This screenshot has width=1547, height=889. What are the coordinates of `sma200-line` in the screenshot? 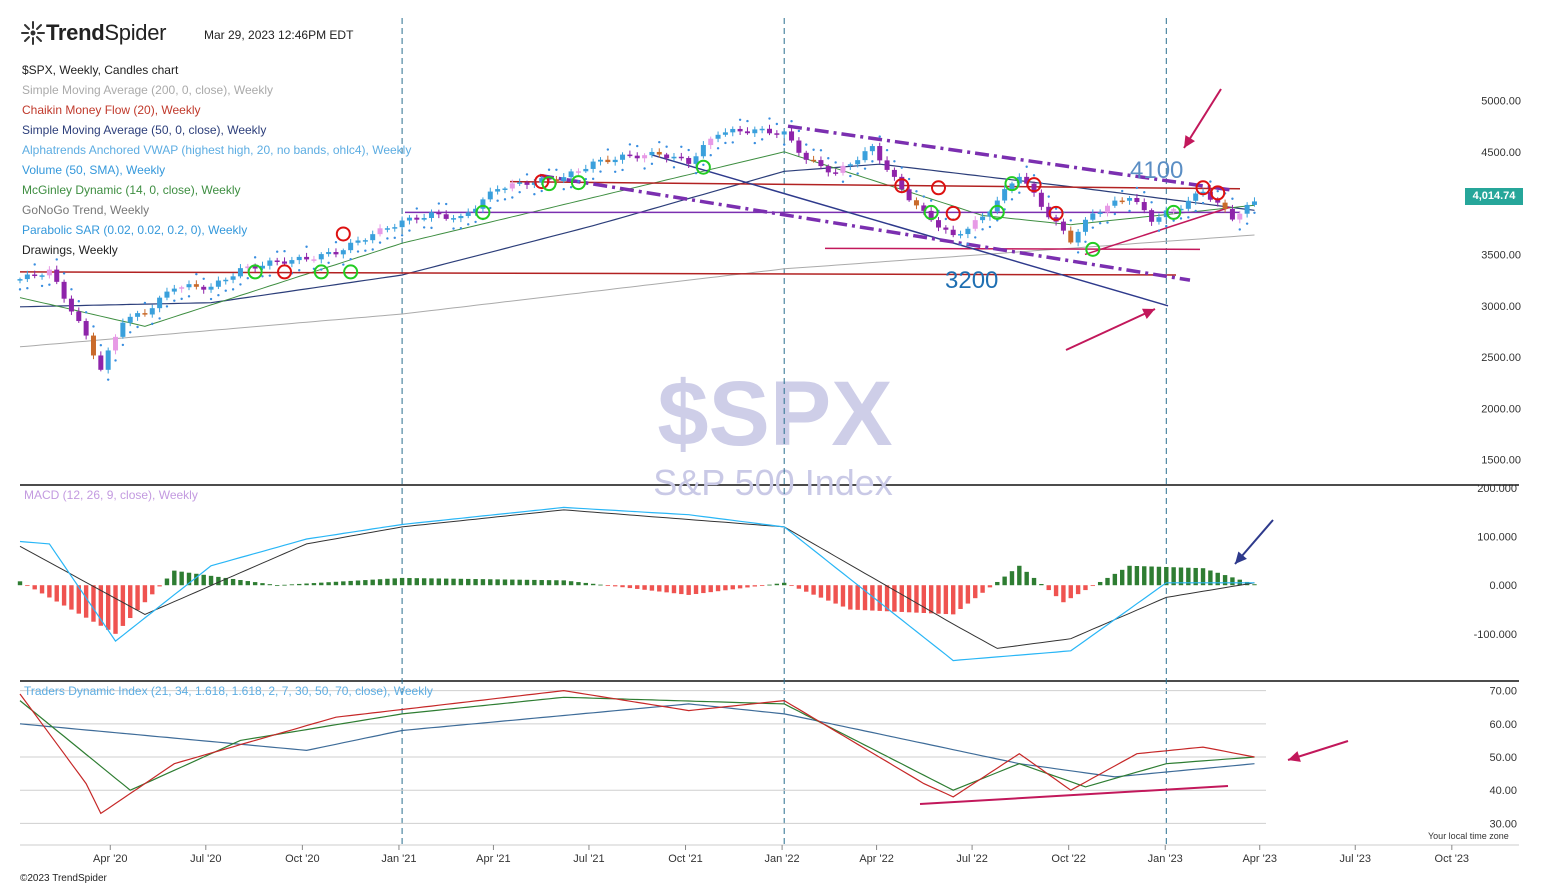 It's located at (637, 291).